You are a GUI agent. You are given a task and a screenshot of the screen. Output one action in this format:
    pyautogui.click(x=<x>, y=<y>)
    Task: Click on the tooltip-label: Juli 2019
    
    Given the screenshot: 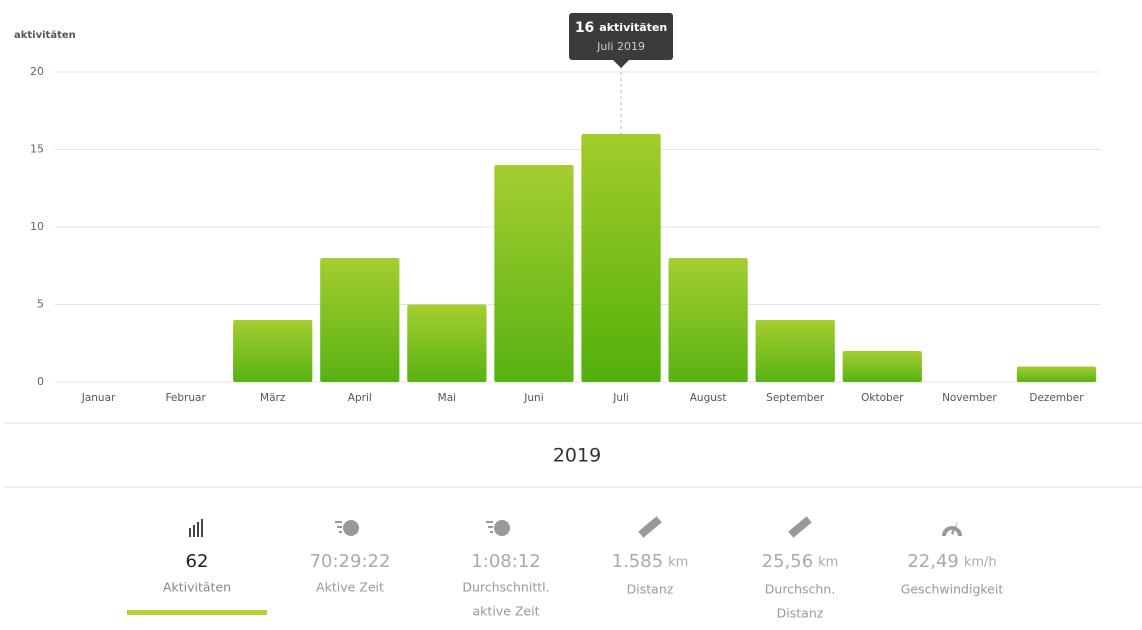 What is the action you would take?
    pyautogui.click(x=620, y=46)
    